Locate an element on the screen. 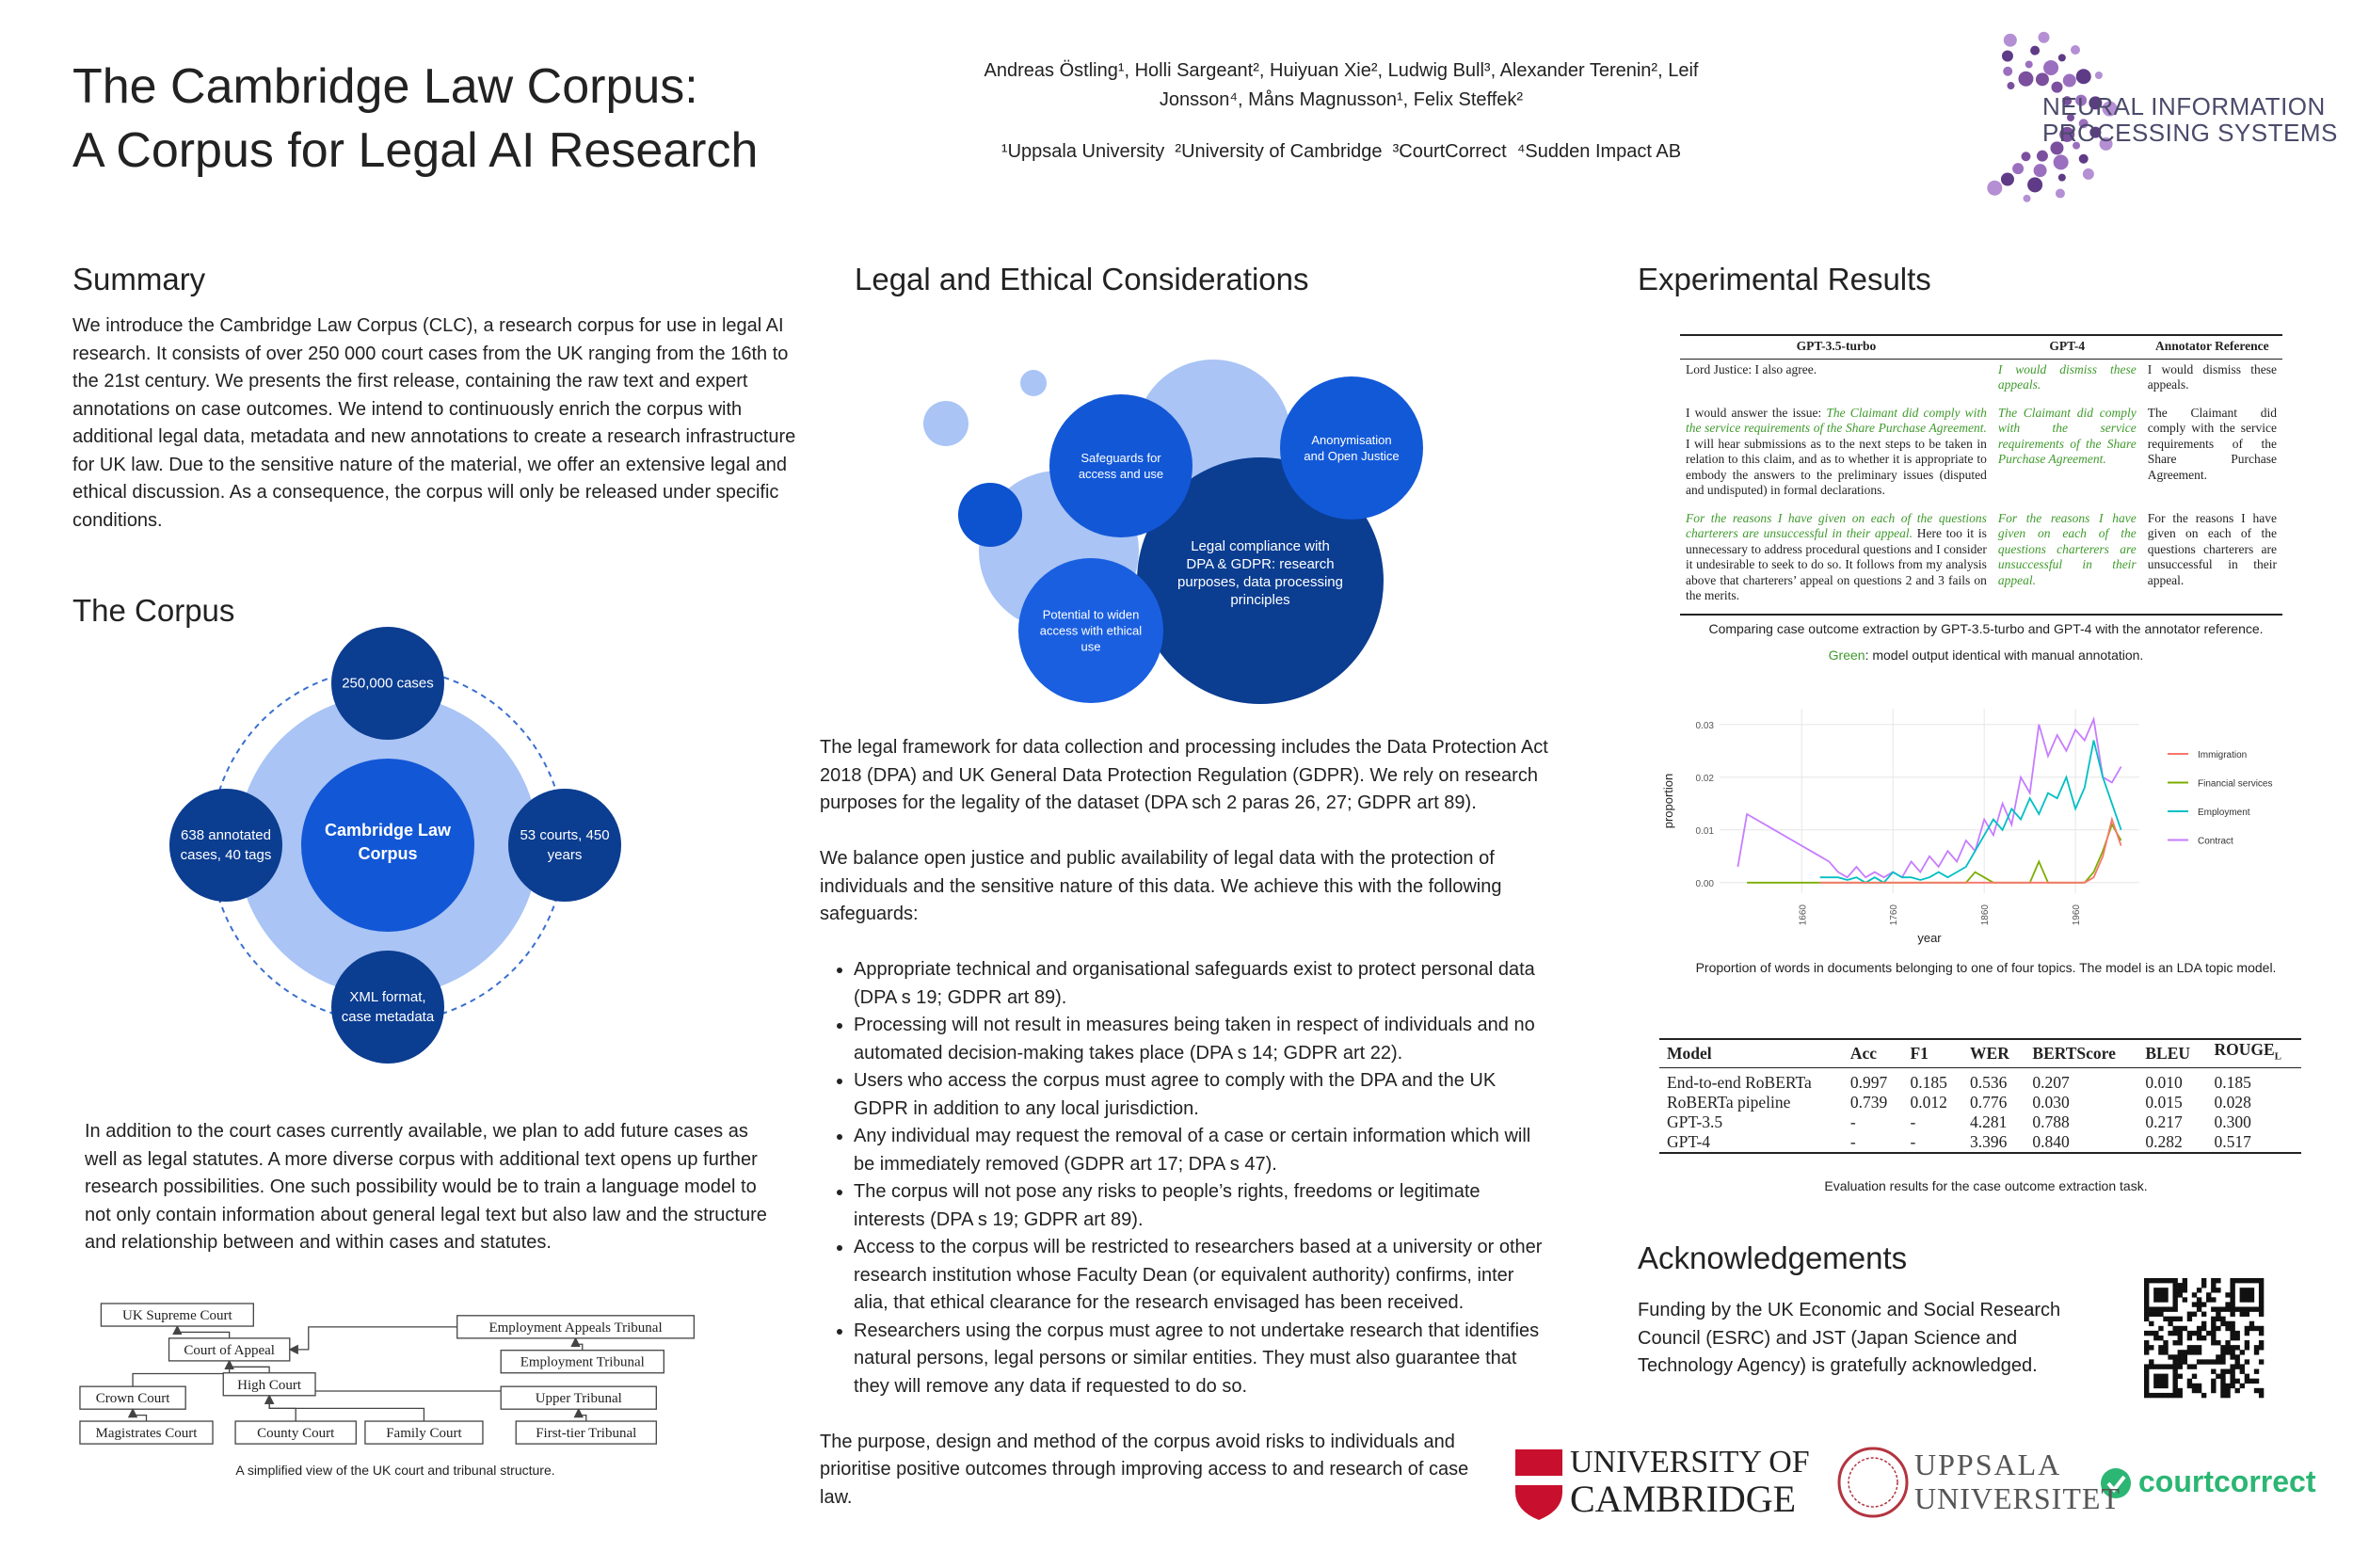 The height and width of the screenshot is (1568, 2353). section-heading: Summary is located at coordinates (139, 279).